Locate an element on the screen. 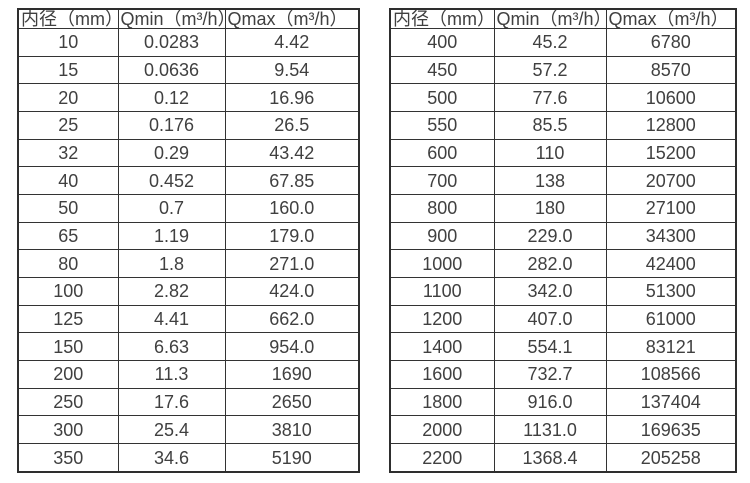  table-row: 40 0.452 67.85 is located at coordinates (188, 181).